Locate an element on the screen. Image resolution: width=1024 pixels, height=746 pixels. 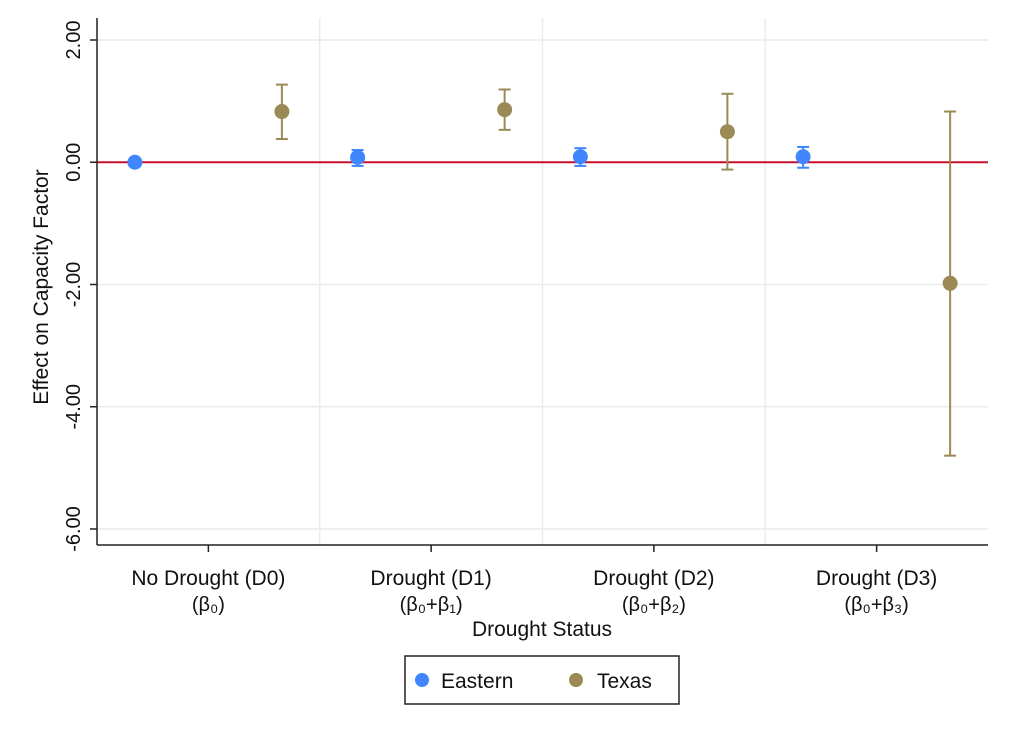
legend-box is located at coordinates (542, 680).